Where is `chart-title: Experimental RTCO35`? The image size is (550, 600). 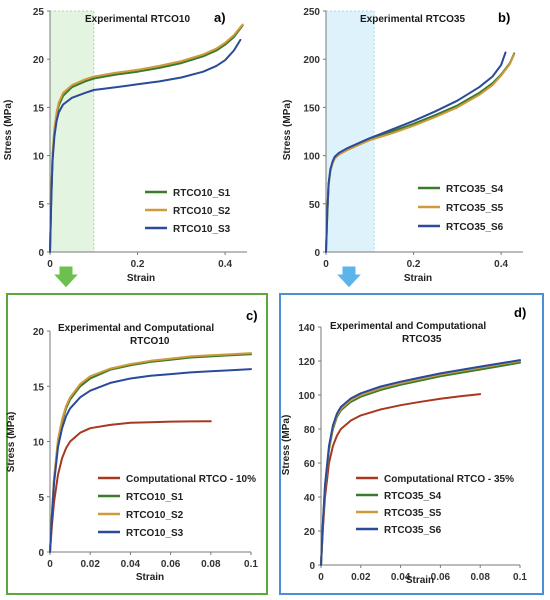 chart-title: Experimental RTCO35 is located at coordinates (412, 19).